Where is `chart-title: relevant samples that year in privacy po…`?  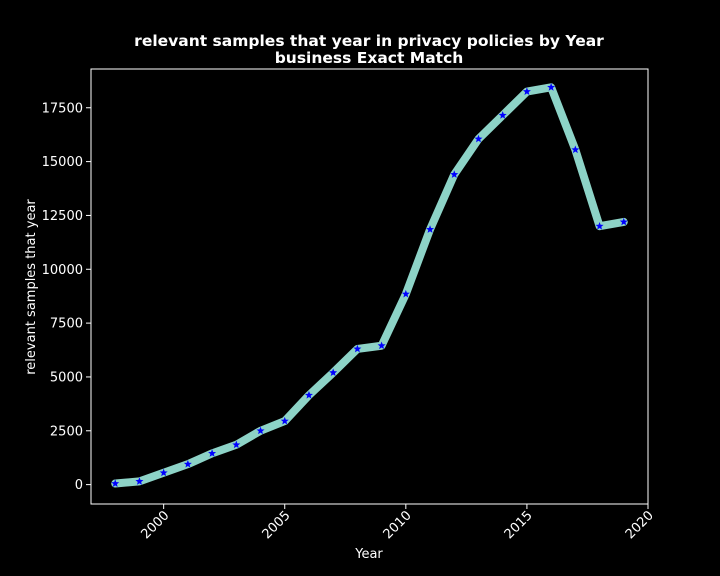 chart-title: relevant samples that year in privacy po… is located at coordinates (369, 41).